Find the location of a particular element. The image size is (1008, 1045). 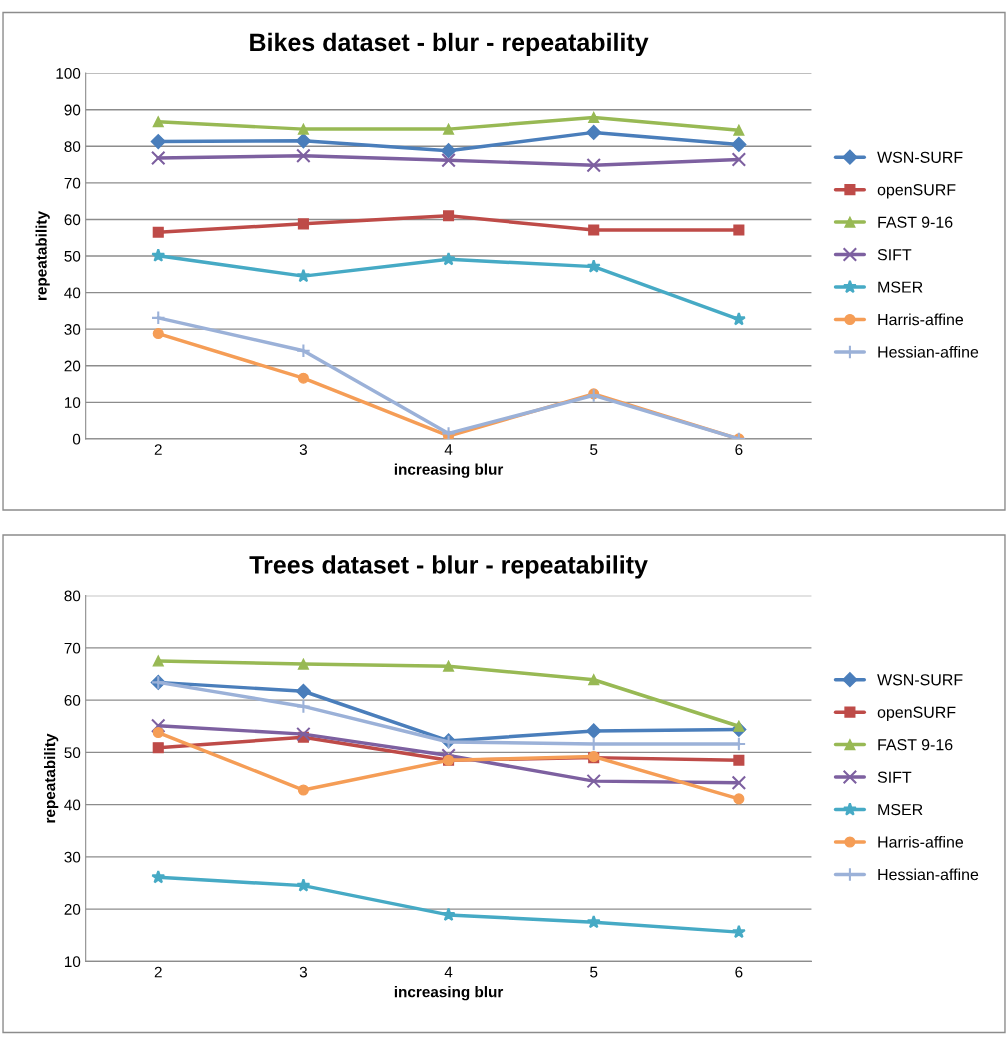

y-tick-label: 0 is located at coordinates (76, 439).